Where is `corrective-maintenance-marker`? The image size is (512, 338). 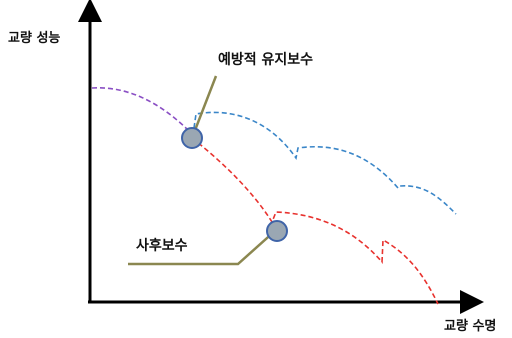
corrective-maintenance-marker is located at coordinates (277, 231).